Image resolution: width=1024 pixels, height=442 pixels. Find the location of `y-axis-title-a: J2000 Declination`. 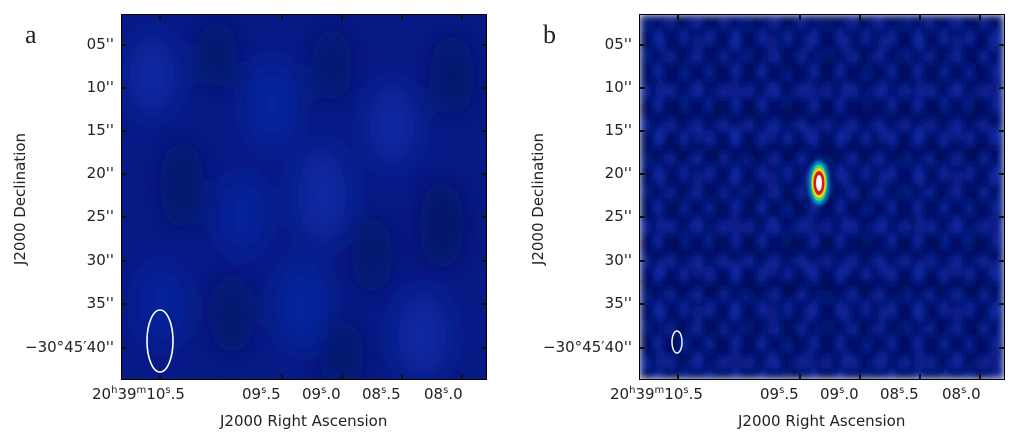

y-axis-title-a: J2000 Declination is located at coordinates (20, 199).